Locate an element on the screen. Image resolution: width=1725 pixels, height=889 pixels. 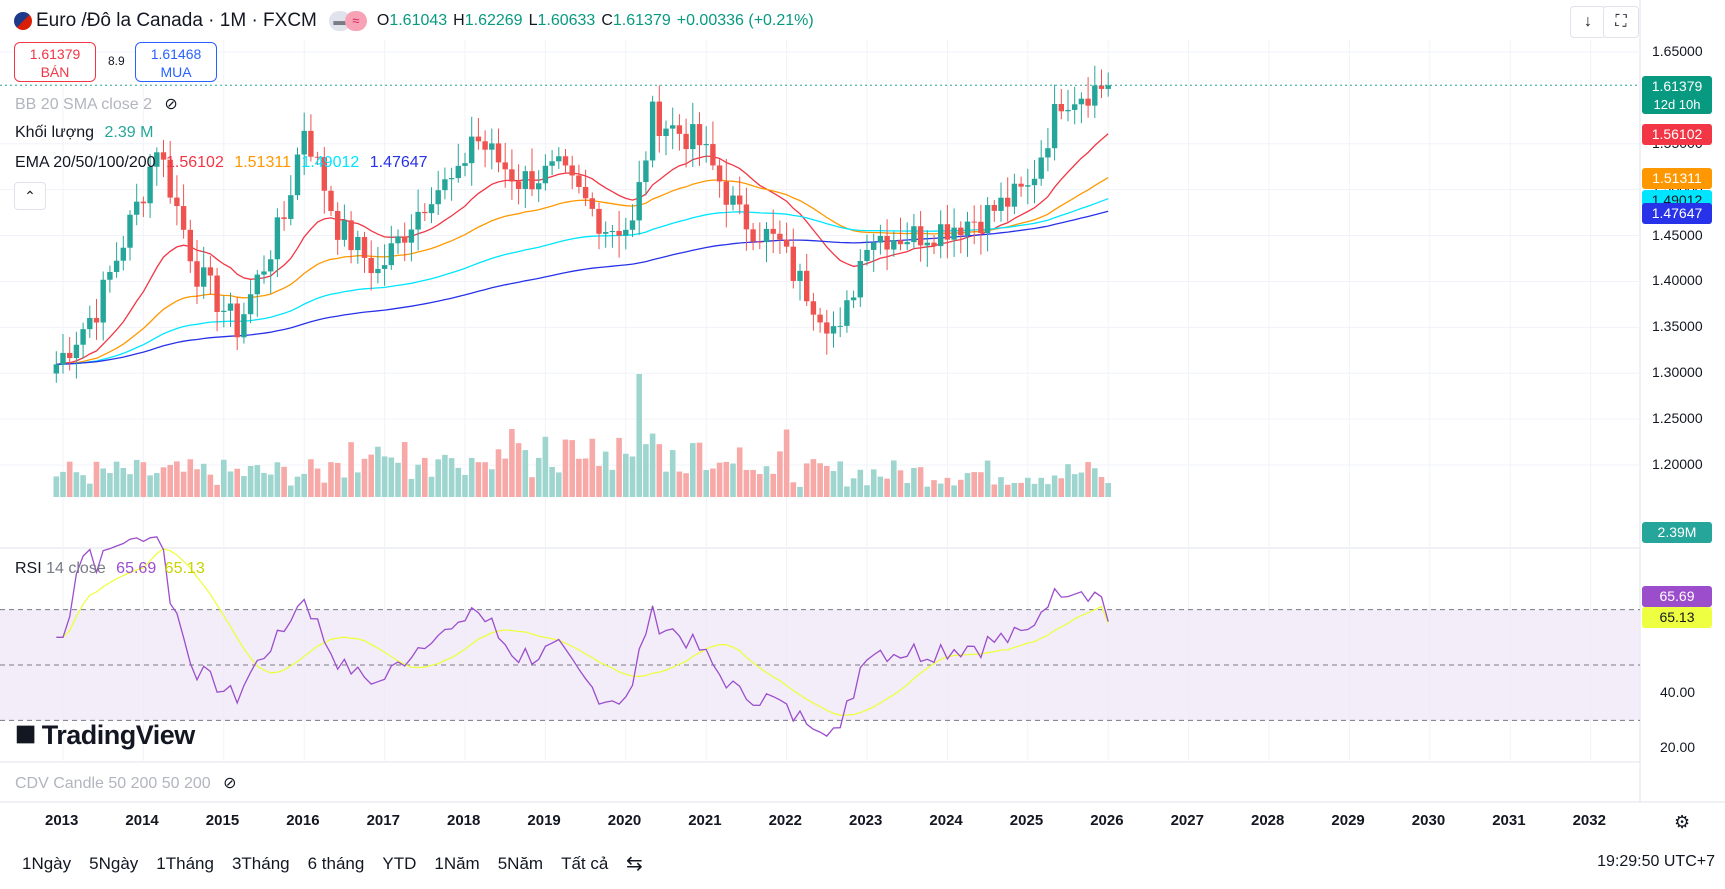
price-tag: 65.13 is located at coordinates (1677, 617).